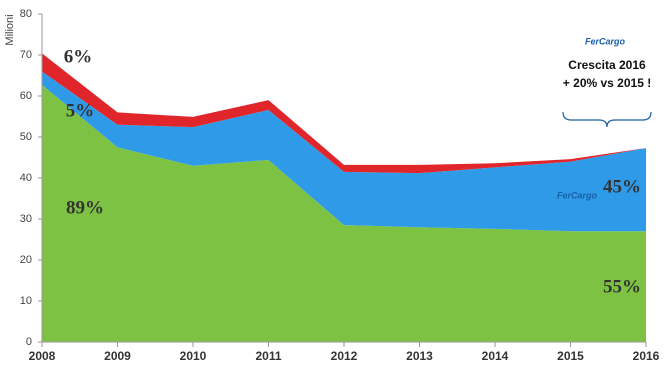 The height and width of the screenshot is (370, 668). I want to click on annotation: 6%, so click(78, 56).